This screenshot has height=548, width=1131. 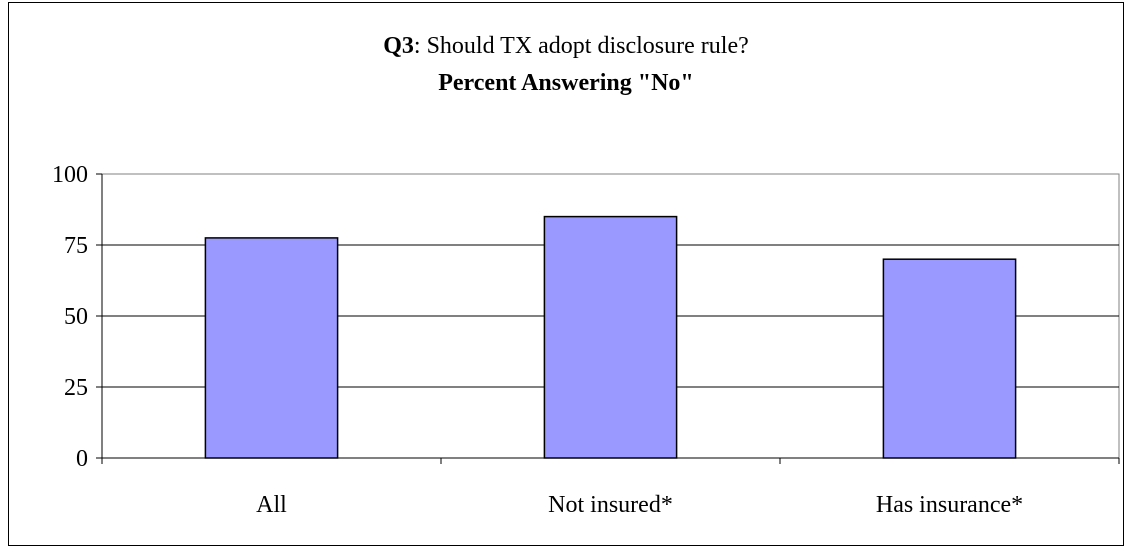 I want to click on y-tick-label: 25, so click(x=76, y=388).